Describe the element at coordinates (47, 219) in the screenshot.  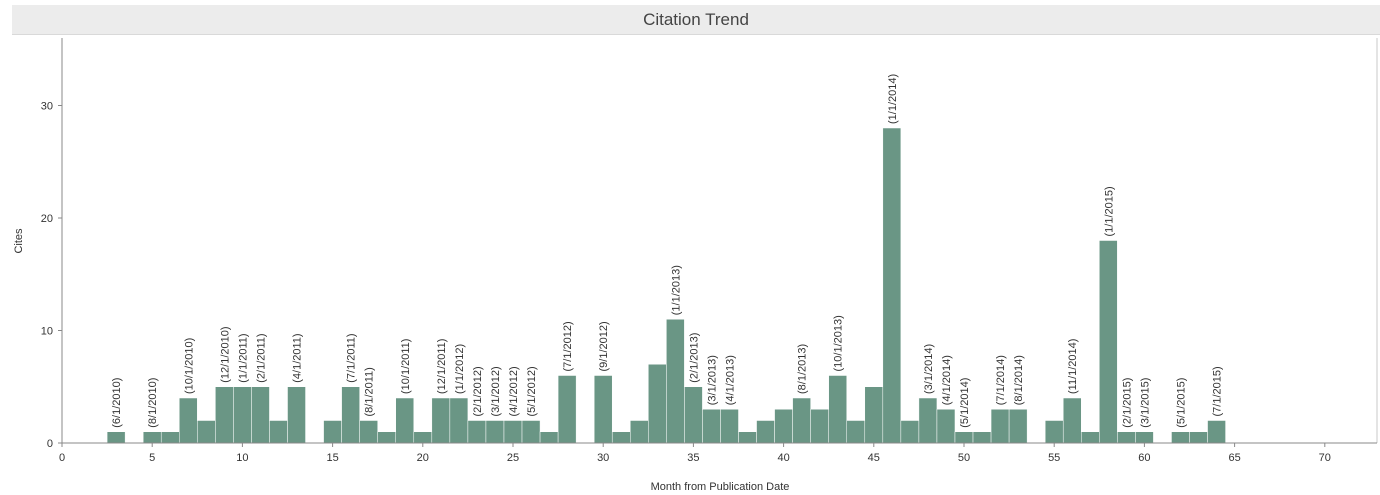
I see `y-tick-label-20: 20` at that location.